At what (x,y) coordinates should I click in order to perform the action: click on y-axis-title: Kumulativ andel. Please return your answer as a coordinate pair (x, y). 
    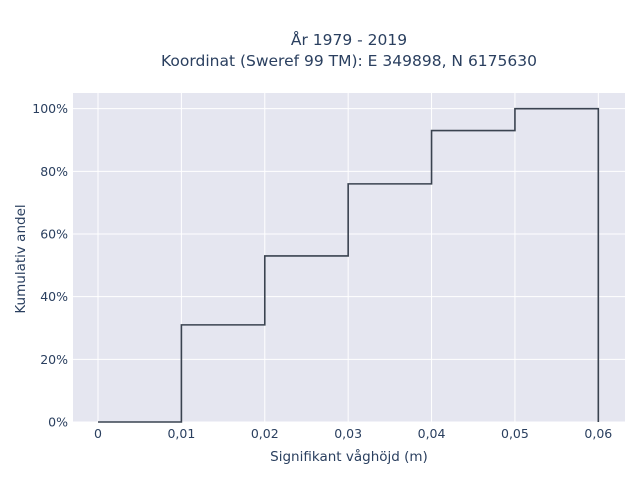
    Looking at the image, I should click on (21, 258).